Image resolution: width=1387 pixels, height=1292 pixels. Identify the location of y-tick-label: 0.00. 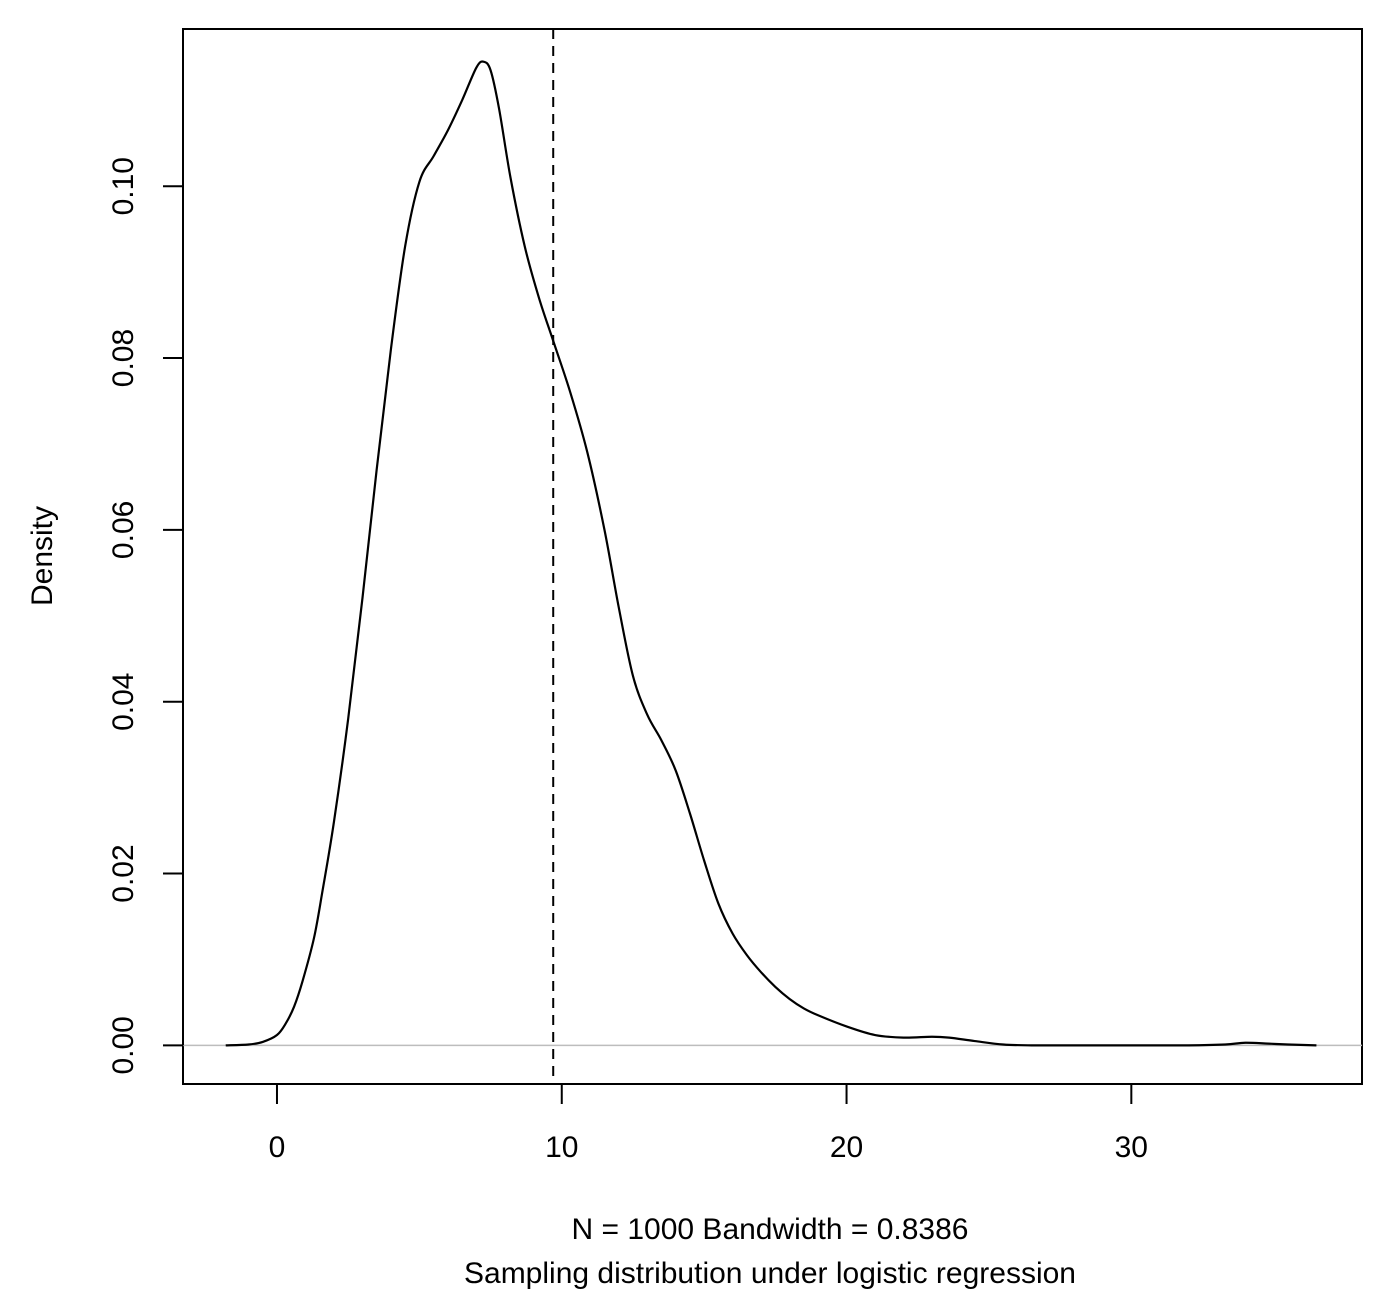
(123, 1045).